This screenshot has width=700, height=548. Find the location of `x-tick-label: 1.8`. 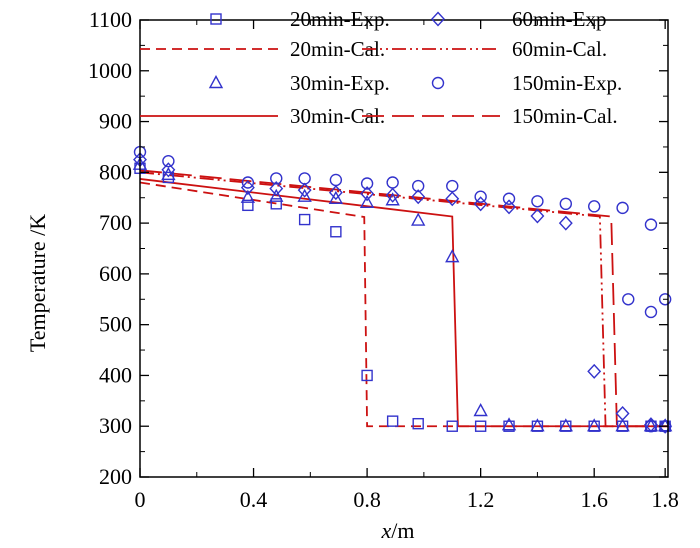

x-tick-label: 1.8 is located at coordinates (665, 499).